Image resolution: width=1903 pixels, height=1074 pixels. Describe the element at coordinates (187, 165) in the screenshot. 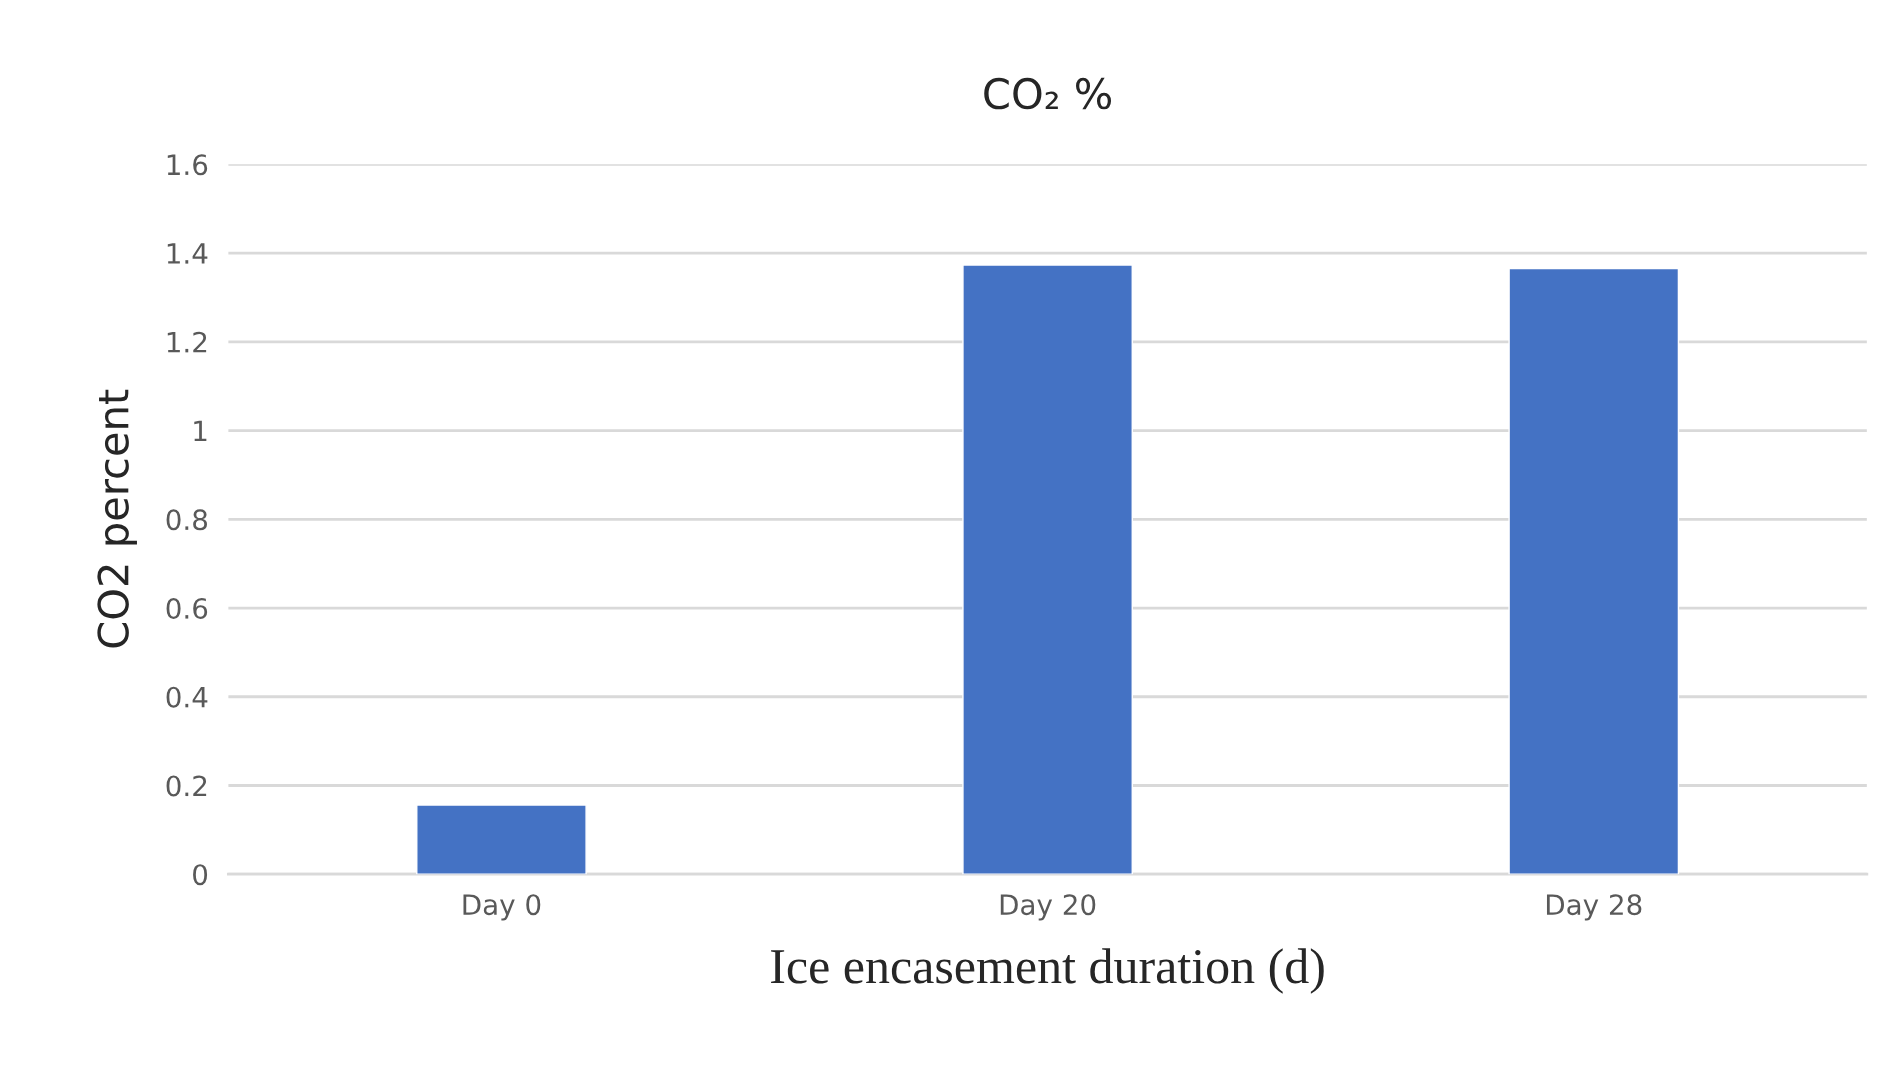

I see `y-tick-label: 1.6` at that location.